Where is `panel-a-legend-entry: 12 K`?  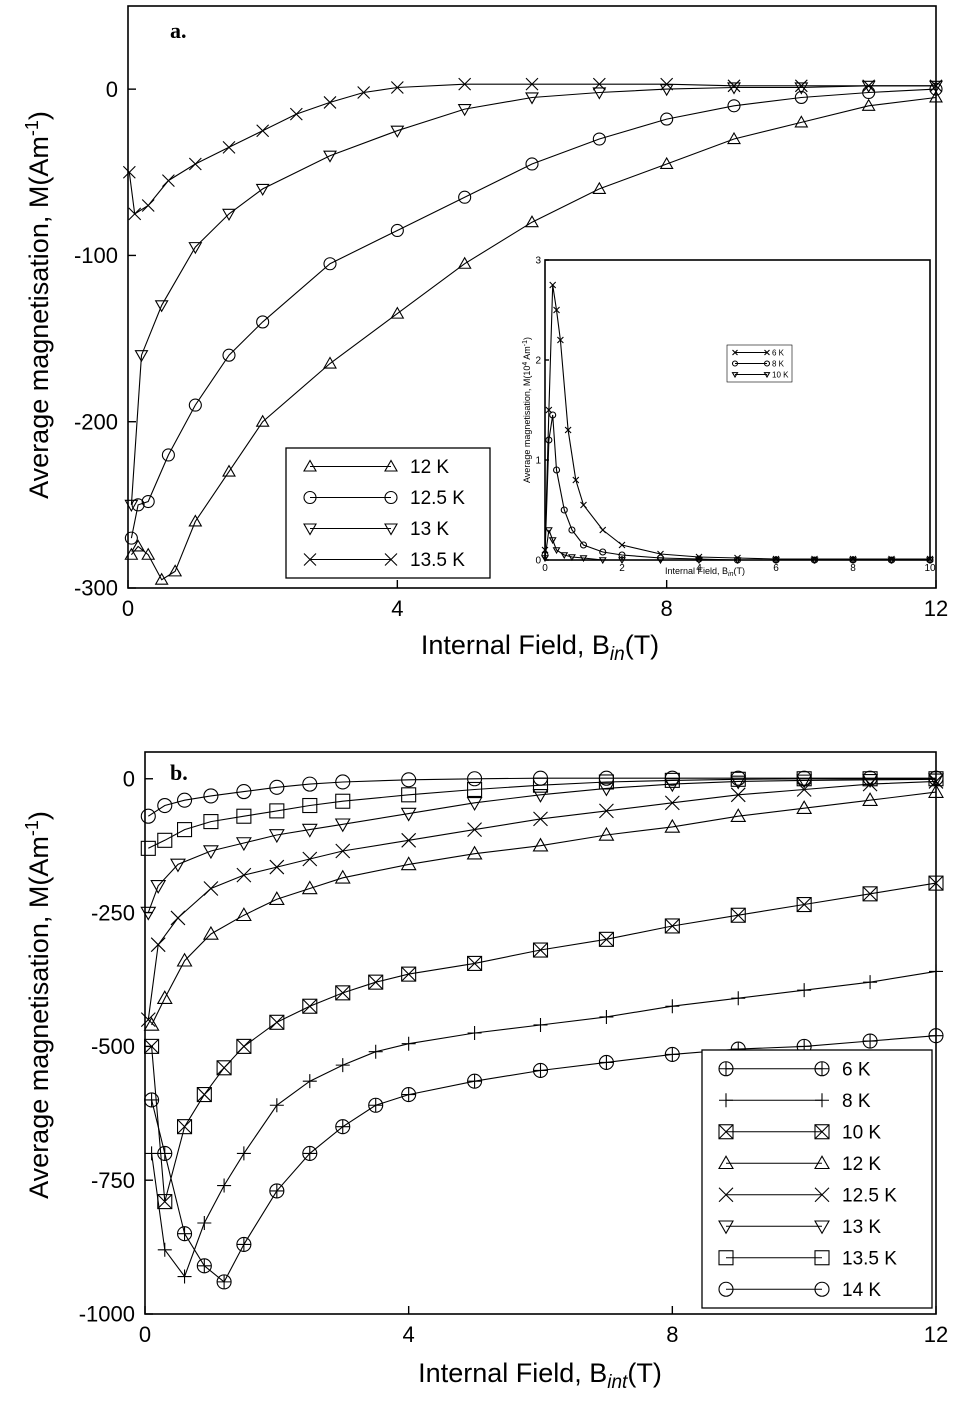
panel-a-legend-entry: 12 K is located at coordinates (376, 467).